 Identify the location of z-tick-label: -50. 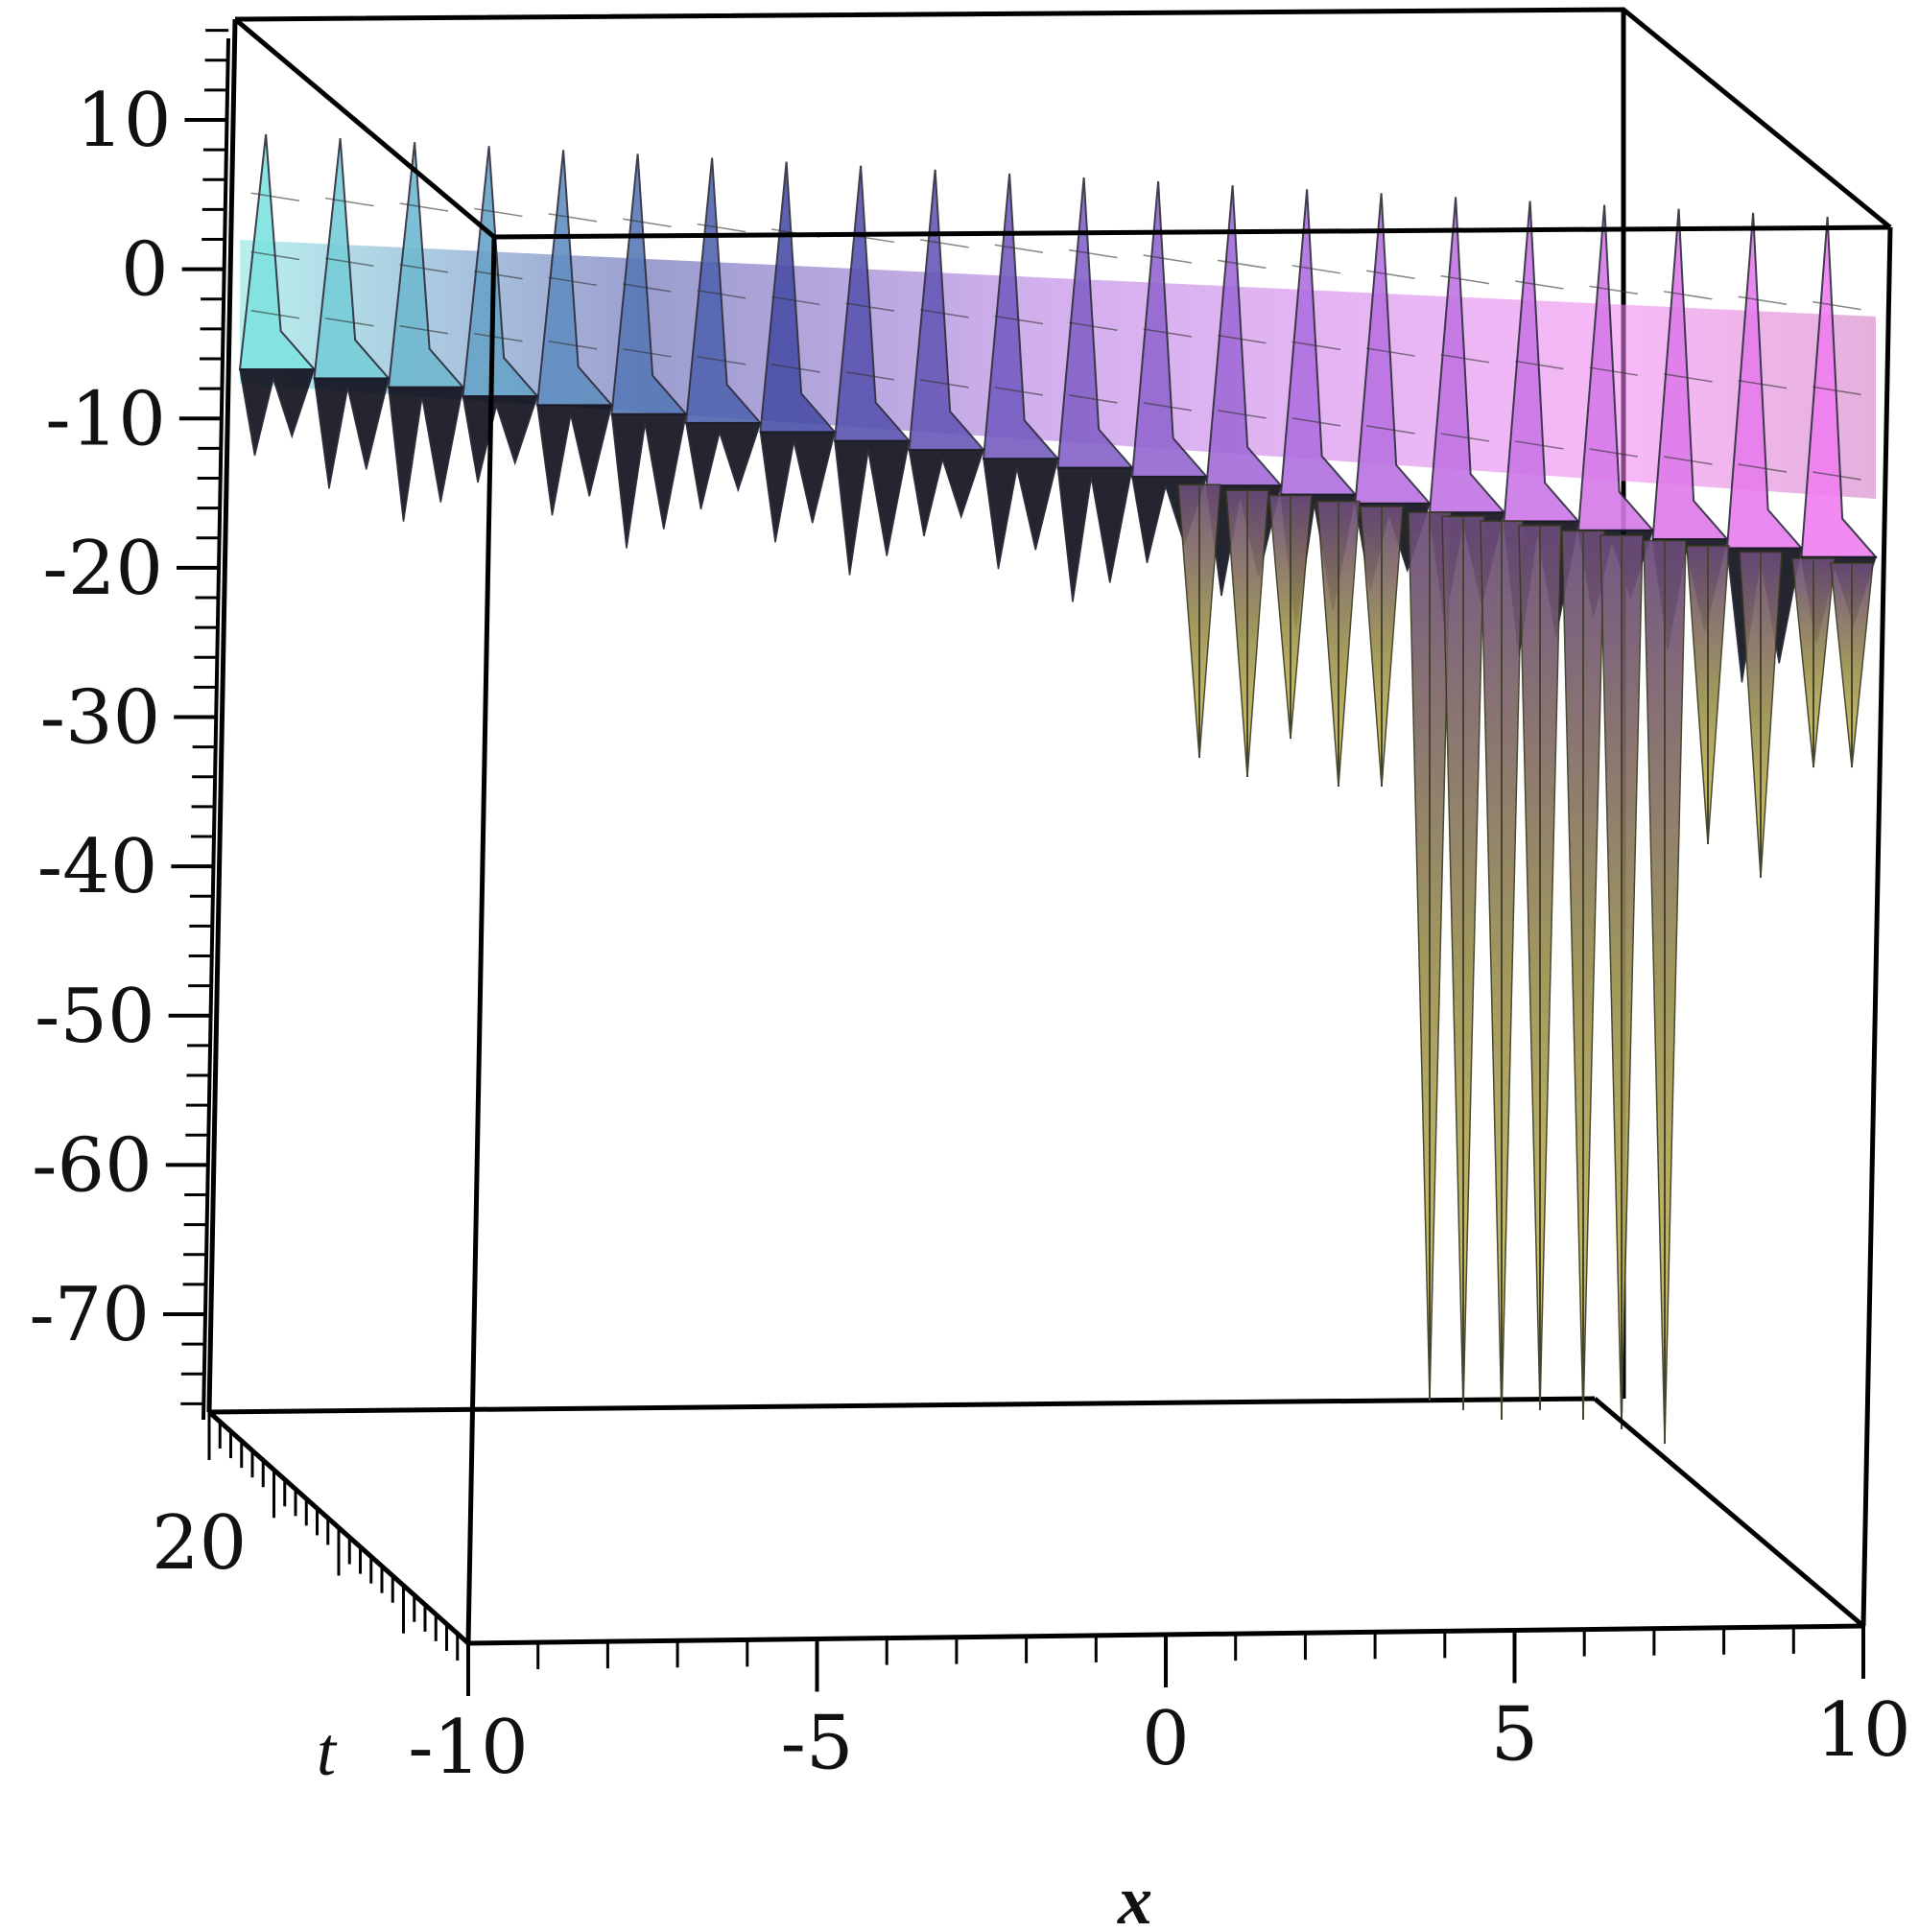
(95, 1017).